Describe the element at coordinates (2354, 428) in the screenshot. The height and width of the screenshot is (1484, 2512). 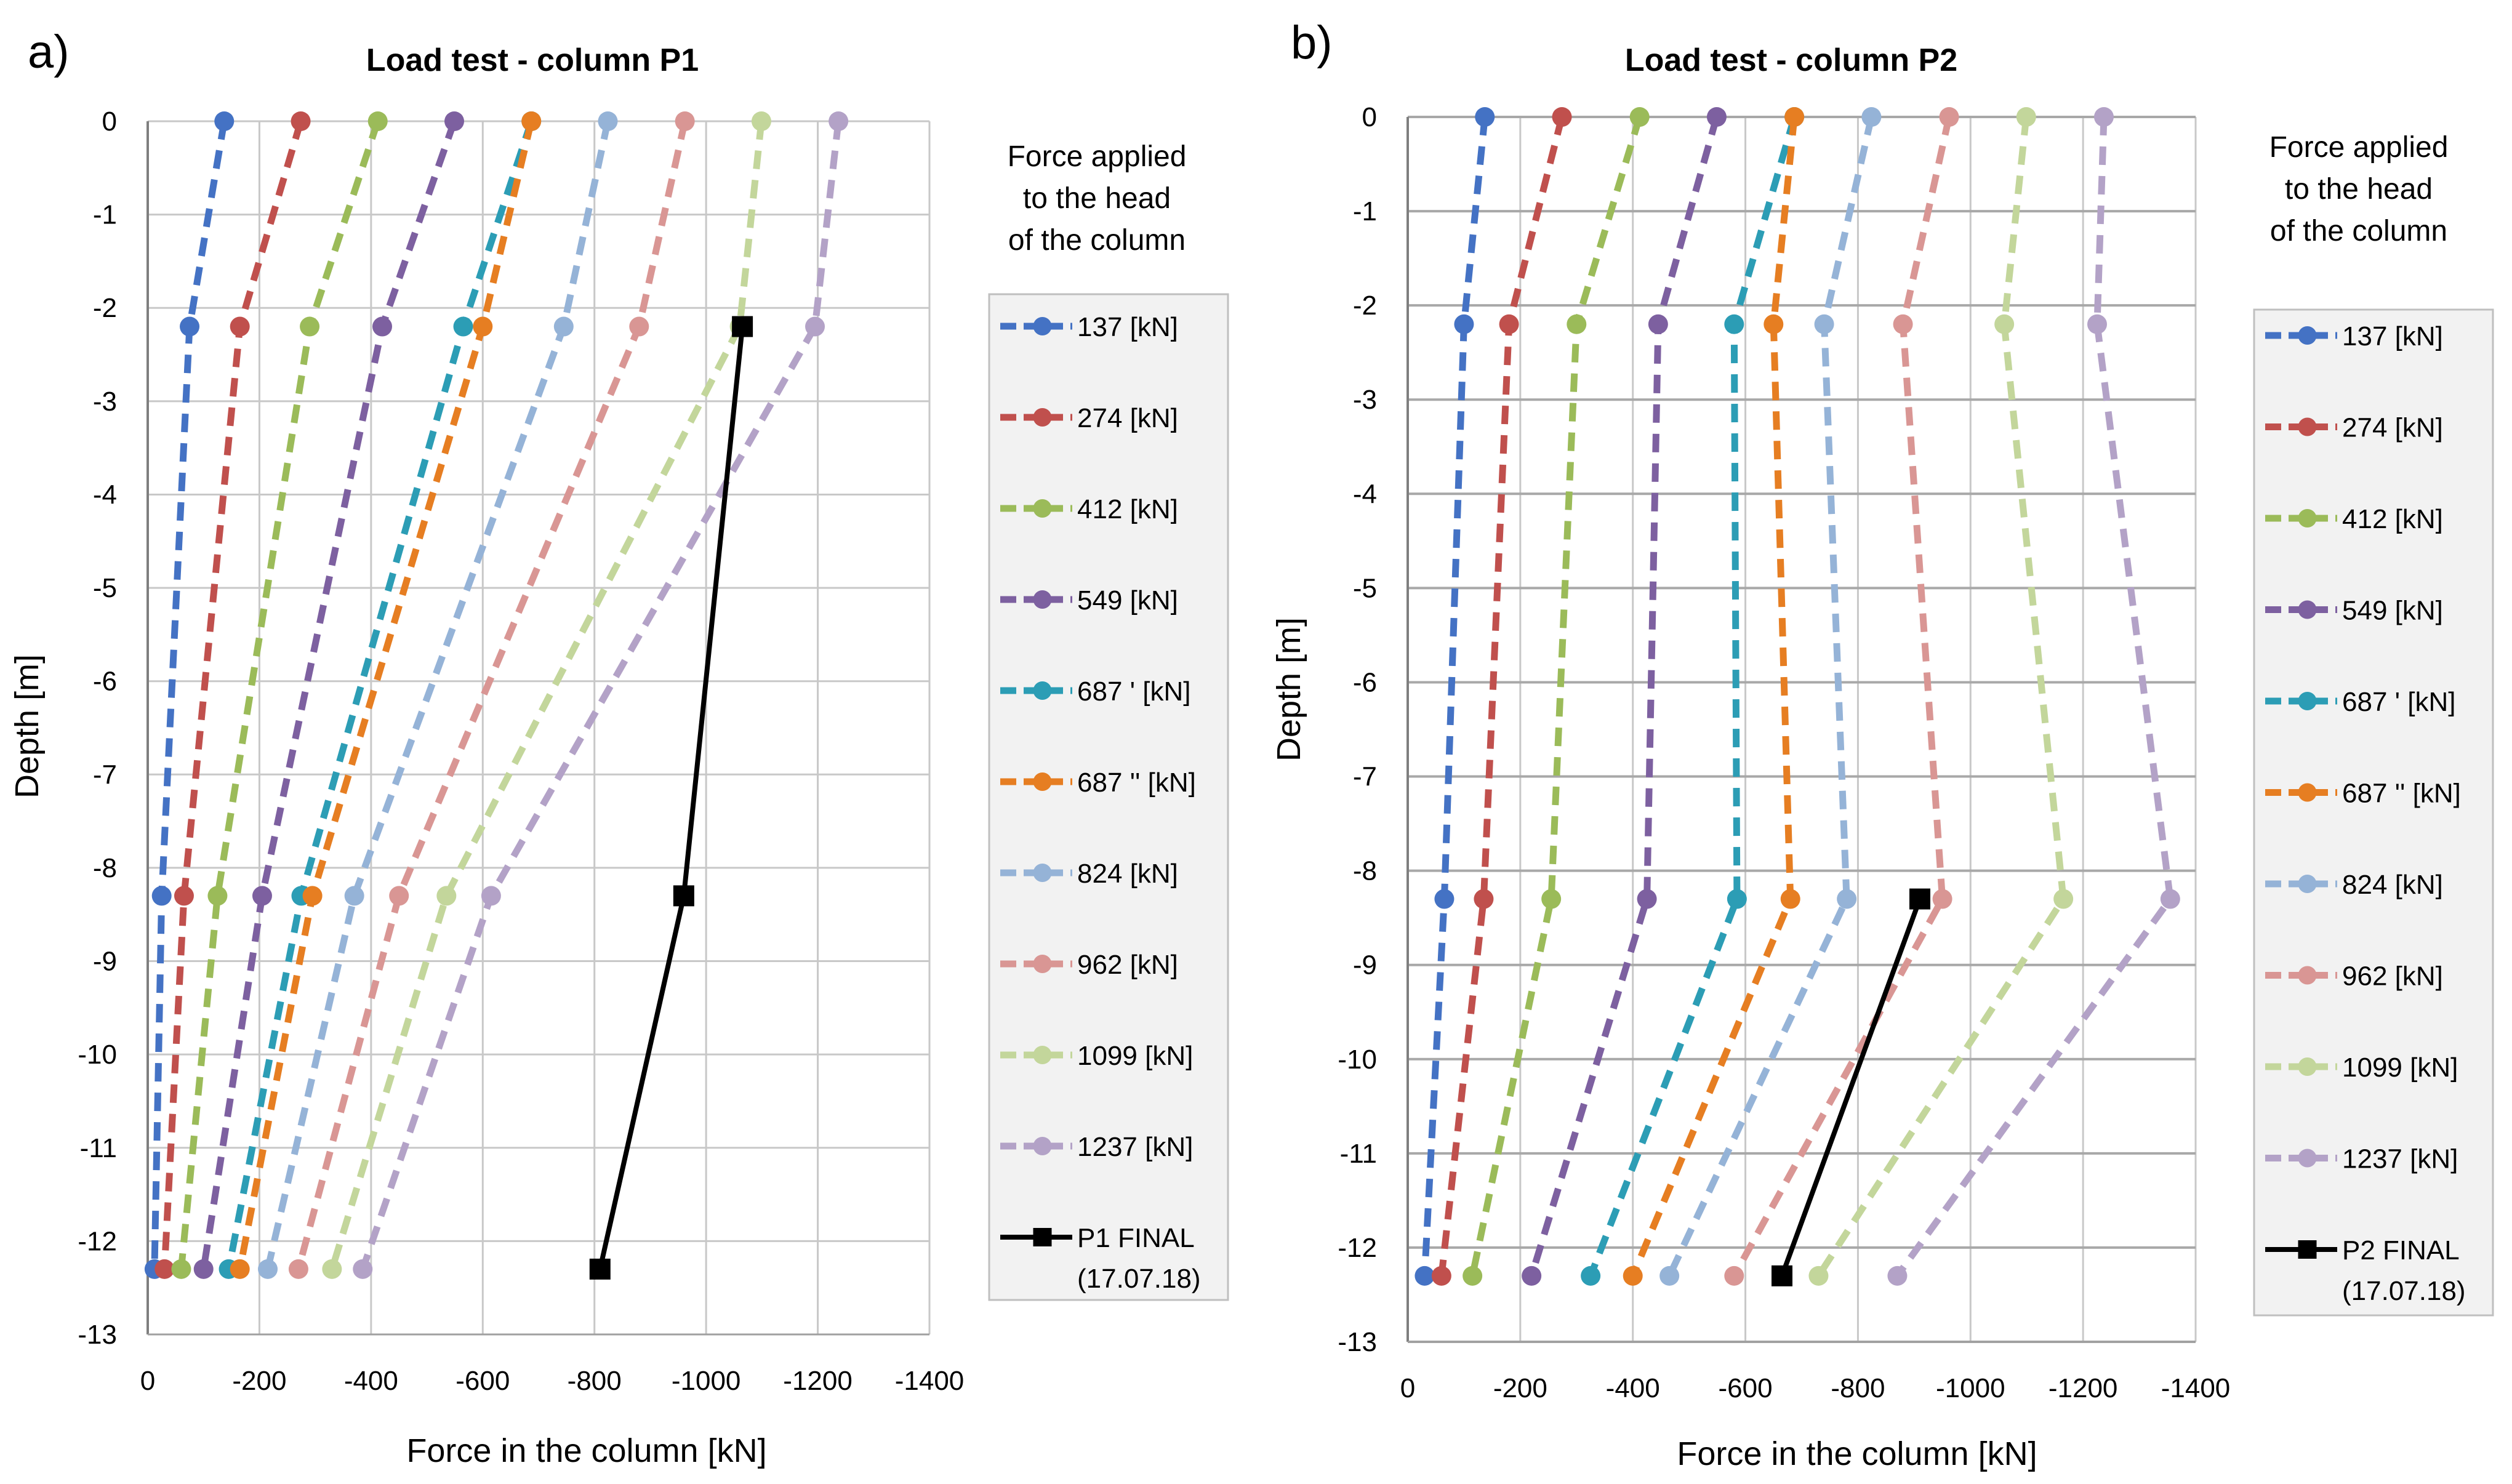
I see `legend-item: 274 [kN]` at that location.